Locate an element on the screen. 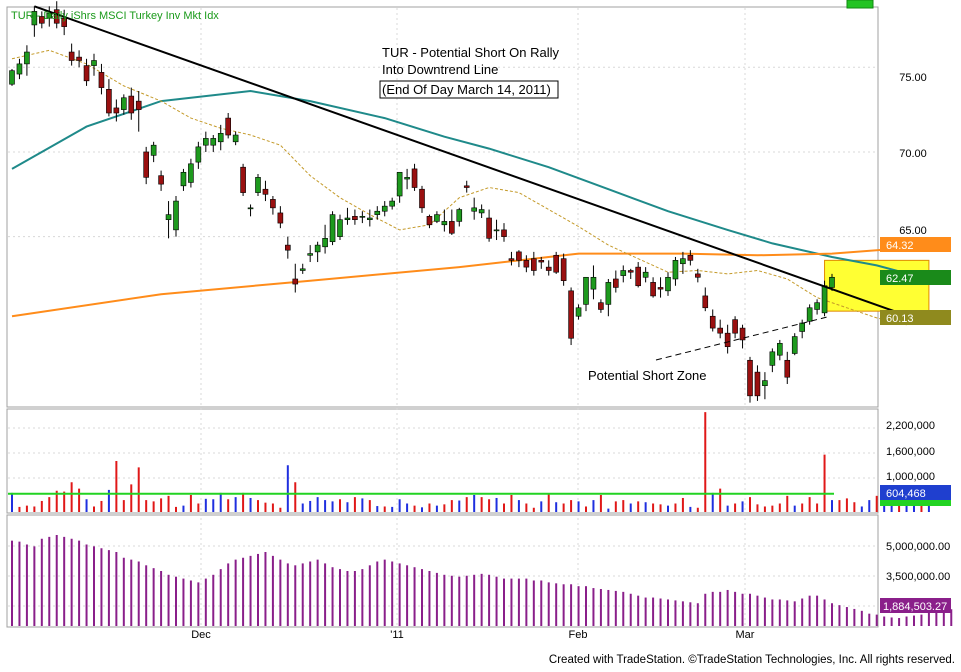  indicator-layer is located at coordinates (482, 580).